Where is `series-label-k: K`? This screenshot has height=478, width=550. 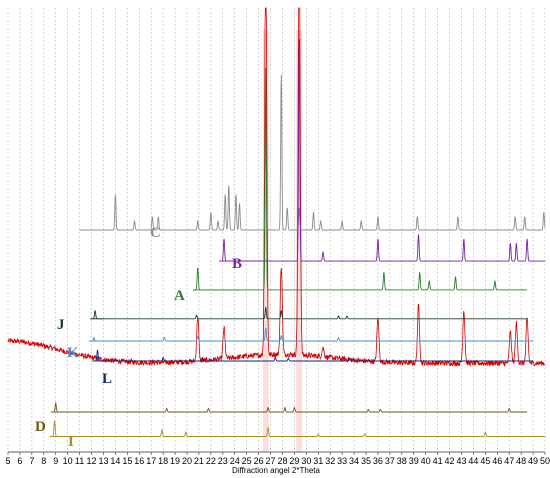 series-label-k: K is located at coordinates (73, 353).